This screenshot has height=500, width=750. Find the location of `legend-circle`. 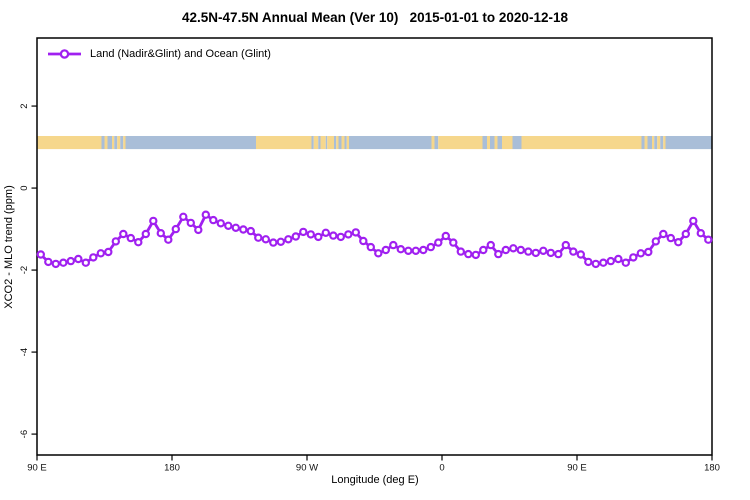

legend-circle is located at coordinates (64, 54).